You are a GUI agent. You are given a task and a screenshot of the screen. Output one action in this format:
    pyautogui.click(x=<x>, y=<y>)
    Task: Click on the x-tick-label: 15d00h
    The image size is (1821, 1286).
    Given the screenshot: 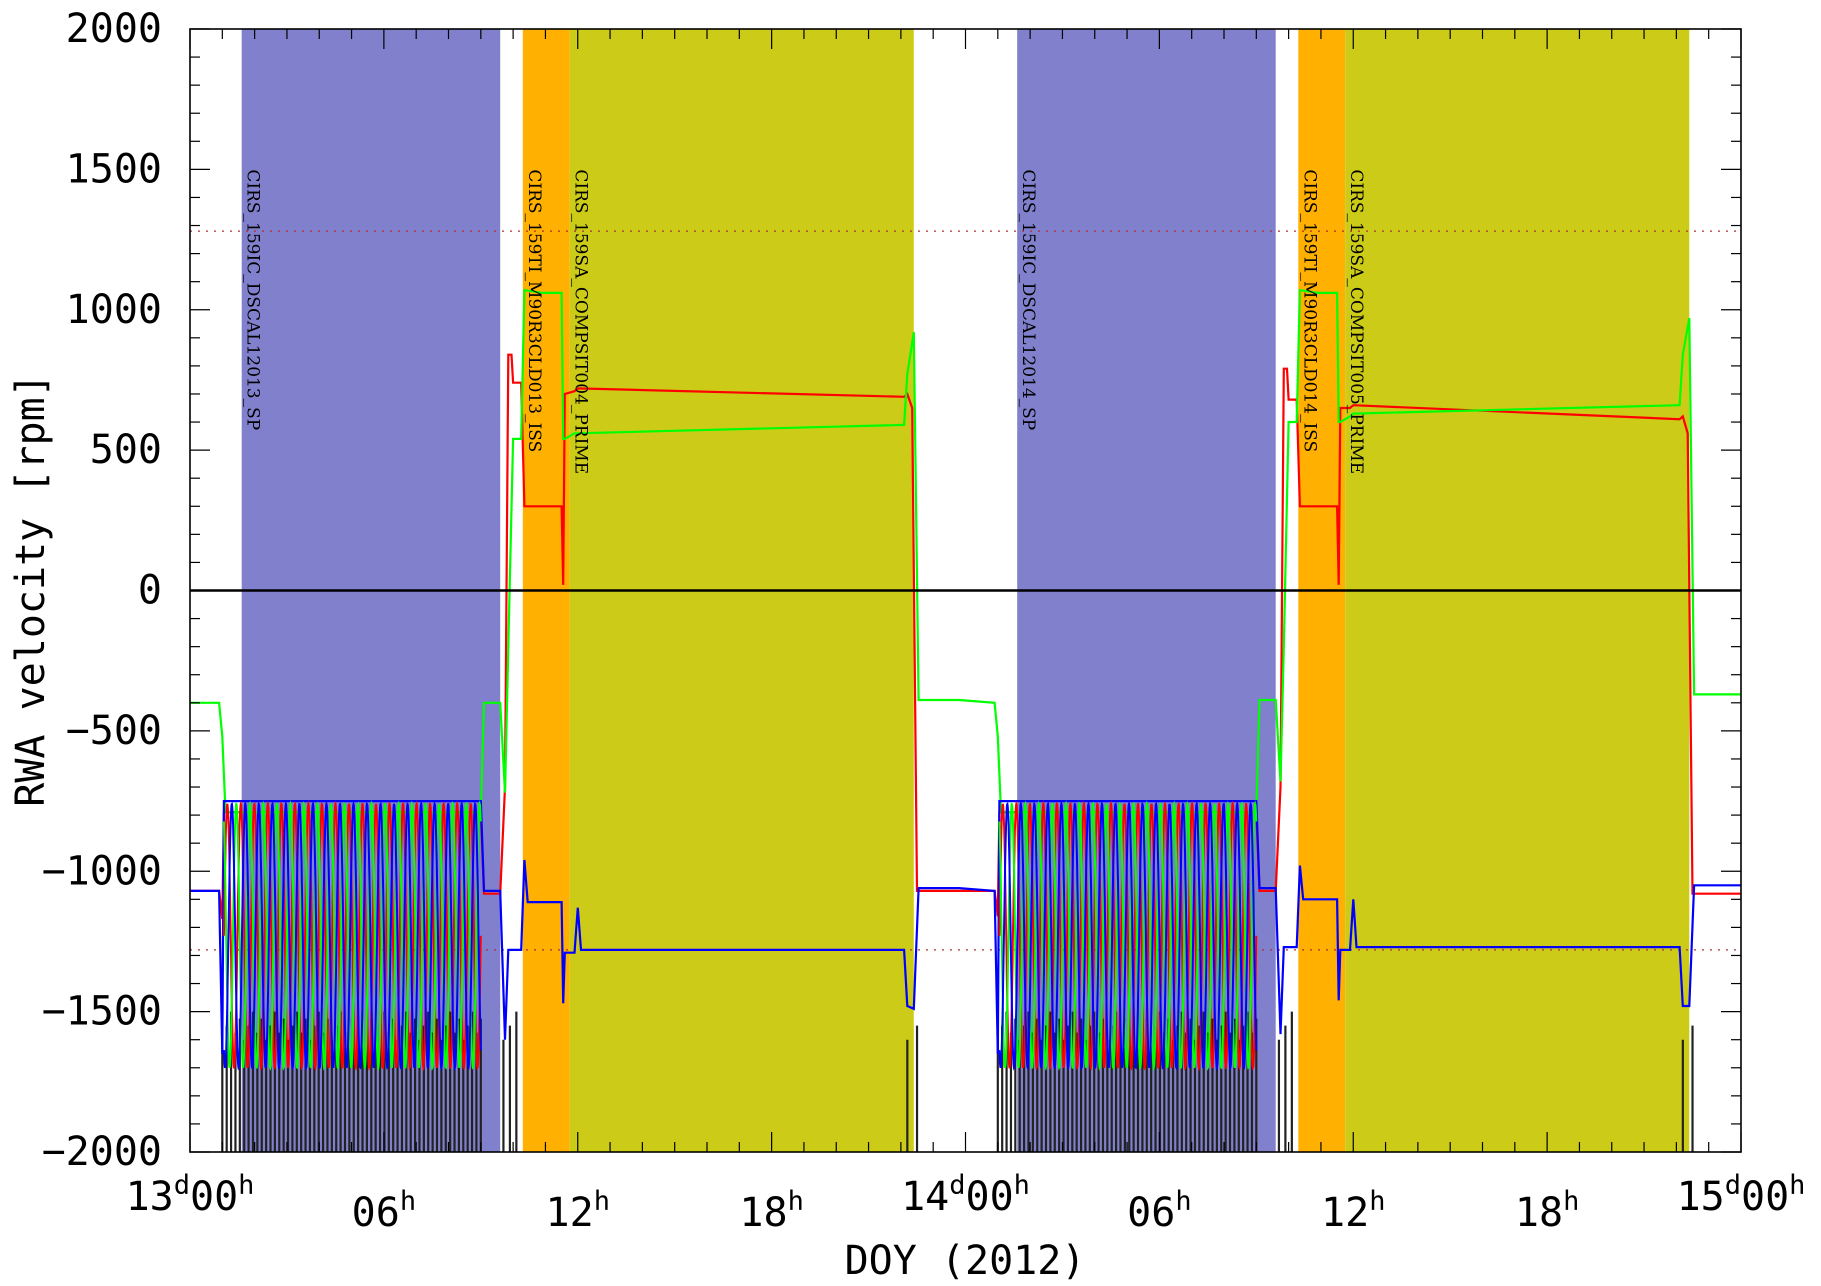 What is the action you would take?
    pyautogui.click(x=1741, y=1195)
    